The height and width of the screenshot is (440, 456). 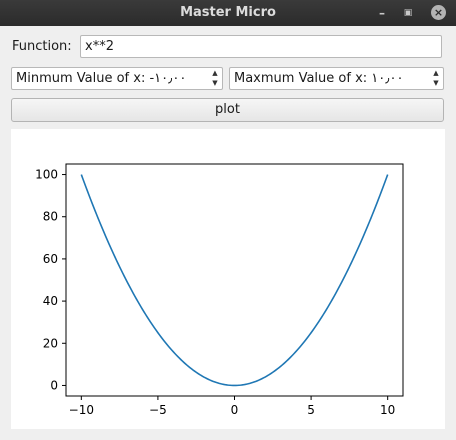 I want to click on max-x-spin-arrows: ▲ ▼, so click(x=436, y=78).